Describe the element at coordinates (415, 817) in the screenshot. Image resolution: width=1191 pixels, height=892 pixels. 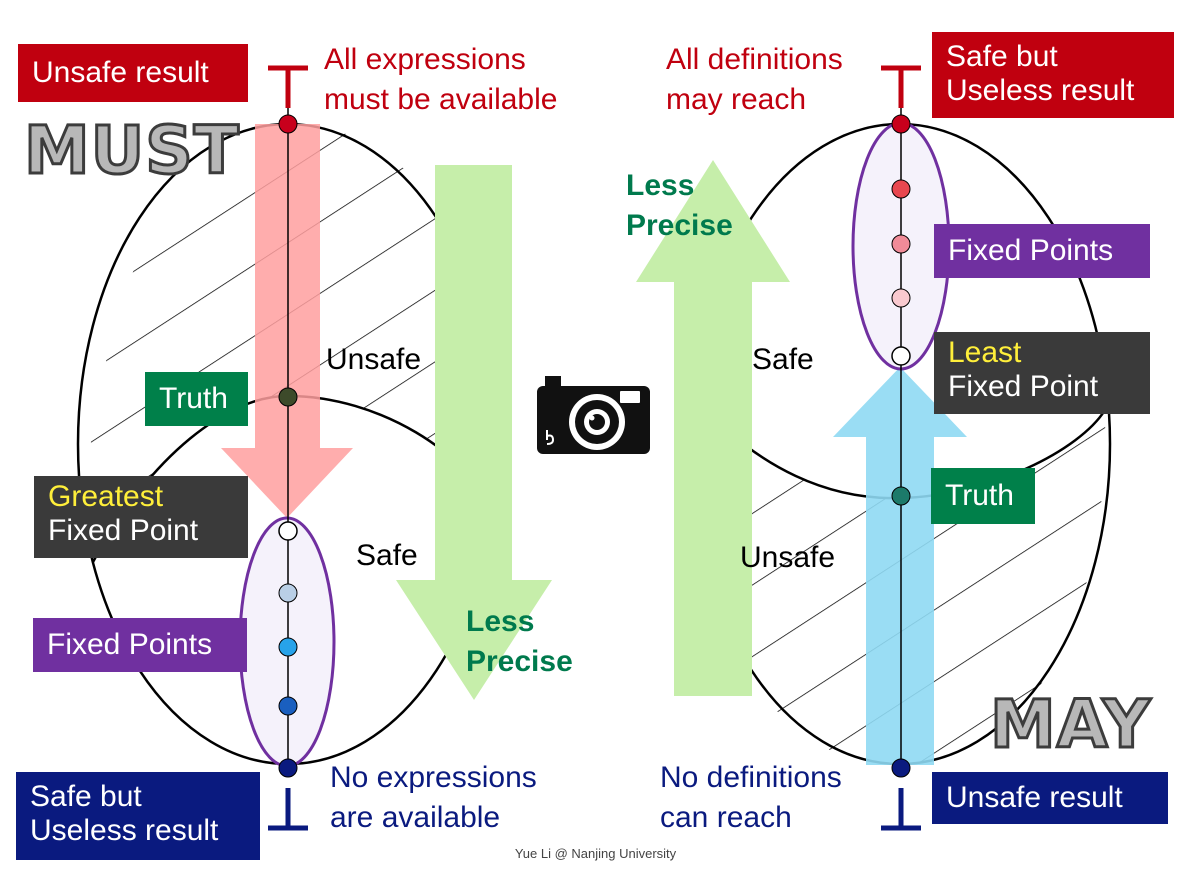
I see `must-bottom-caption-line2: are available` at that location.